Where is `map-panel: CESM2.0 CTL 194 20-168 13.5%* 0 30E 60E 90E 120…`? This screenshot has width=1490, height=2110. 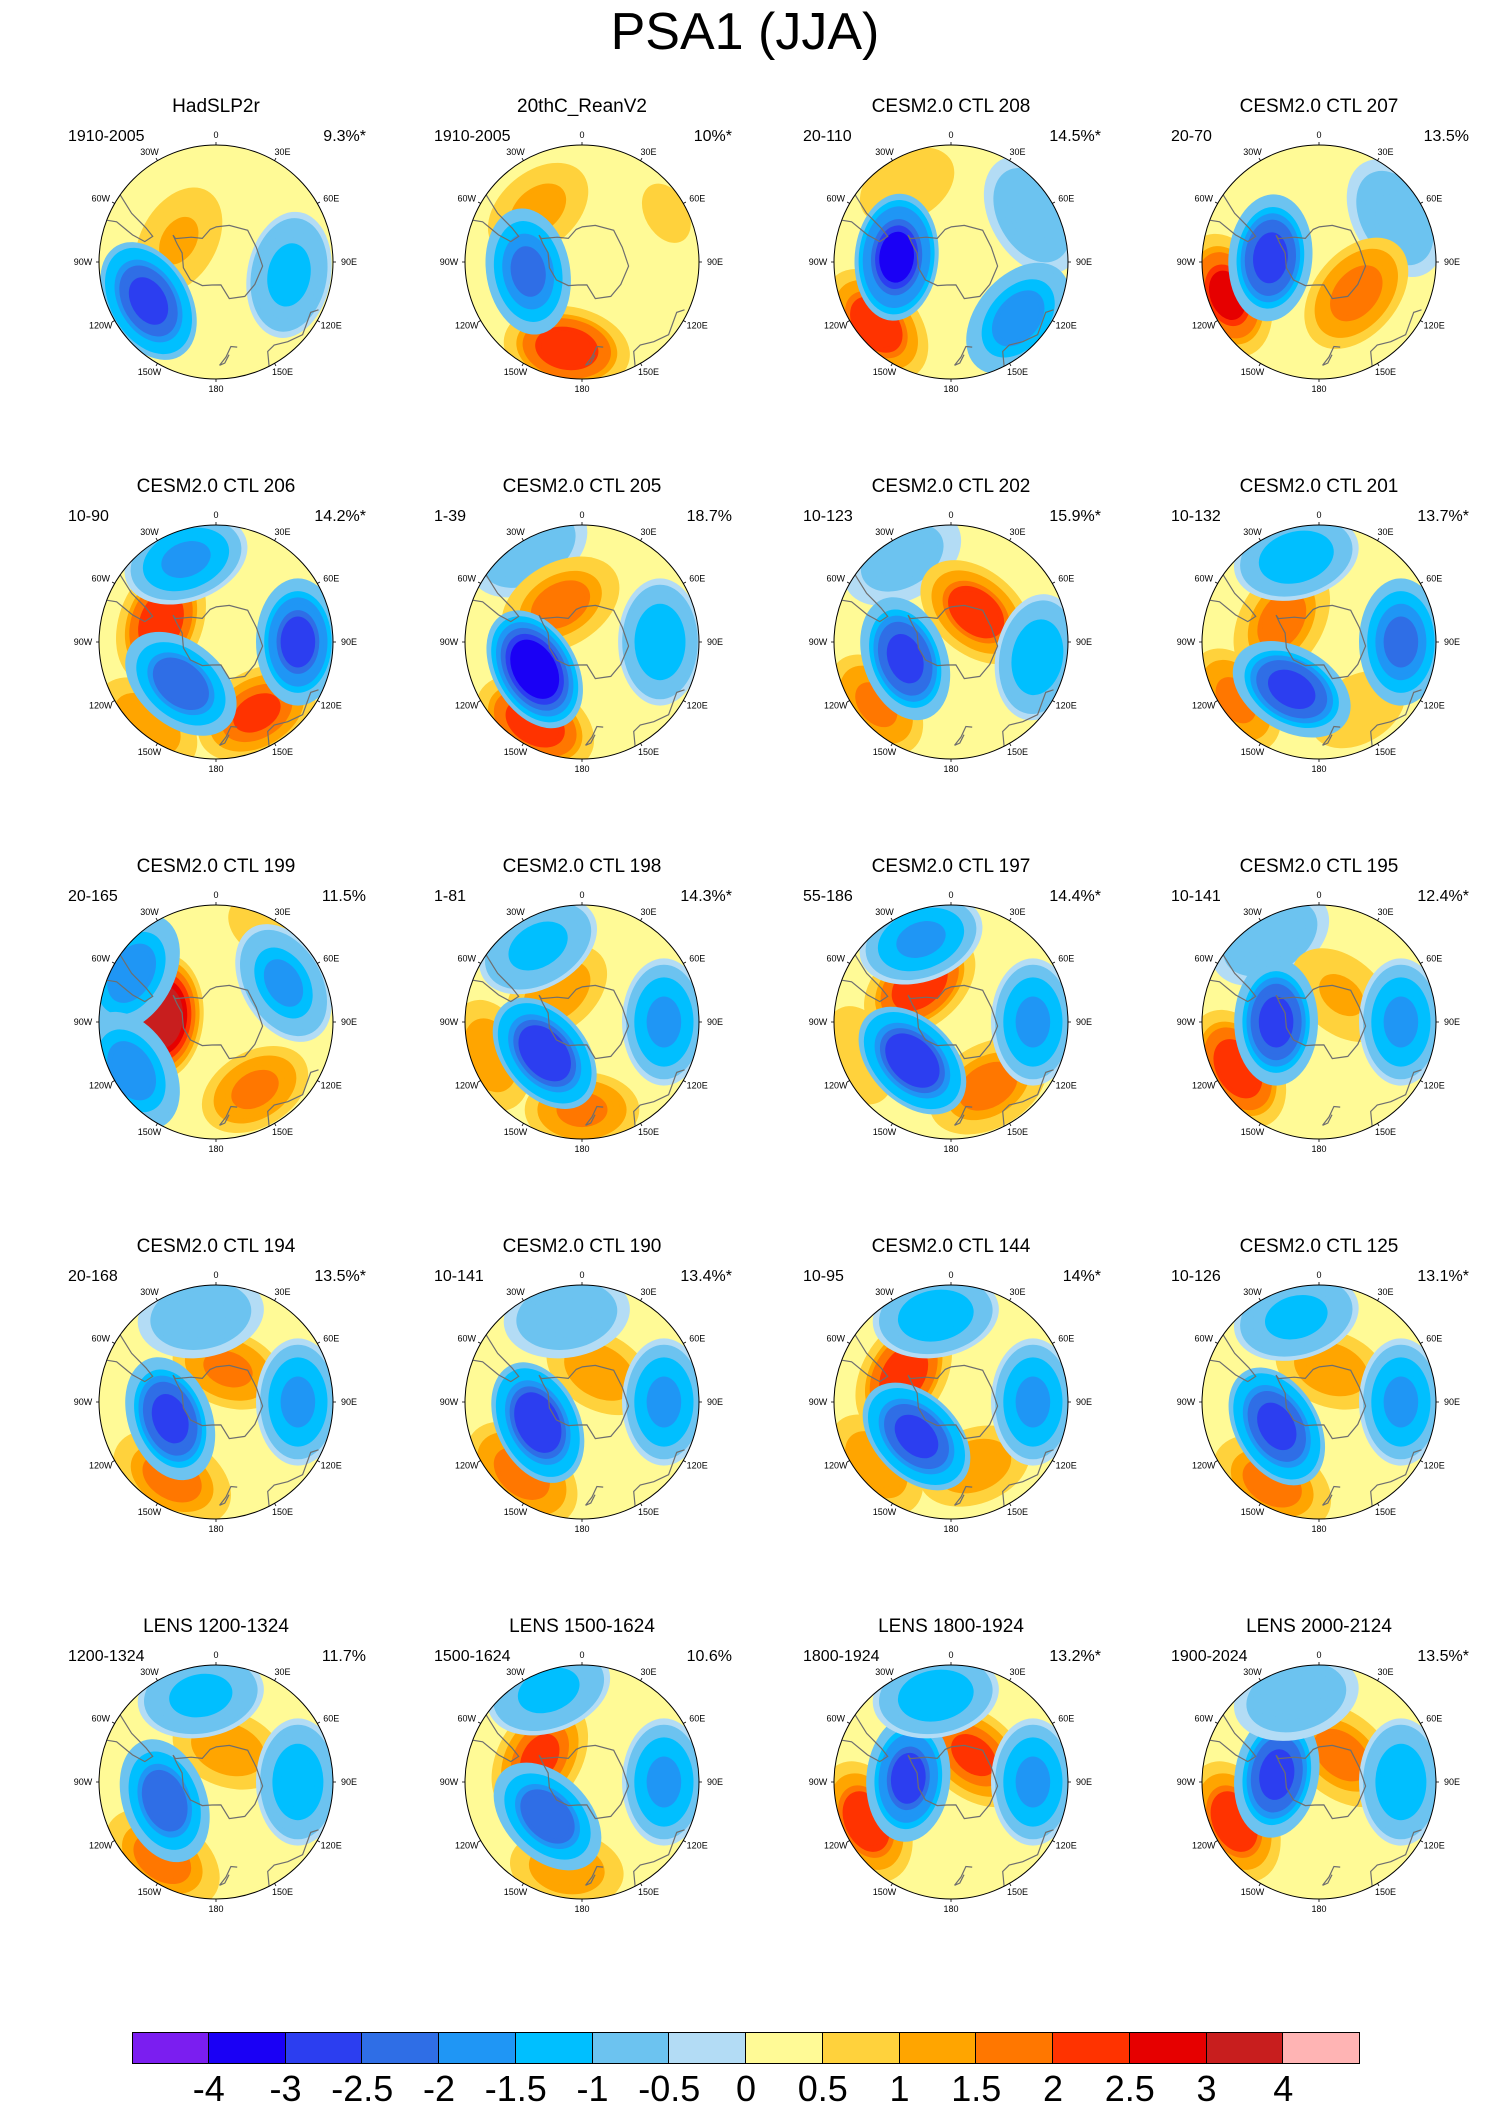
map-panel: CESM2.0 CTL 194 20-168 13.5%* 0 30E 60E 90E 120… is located at coordinates (216, 1337).